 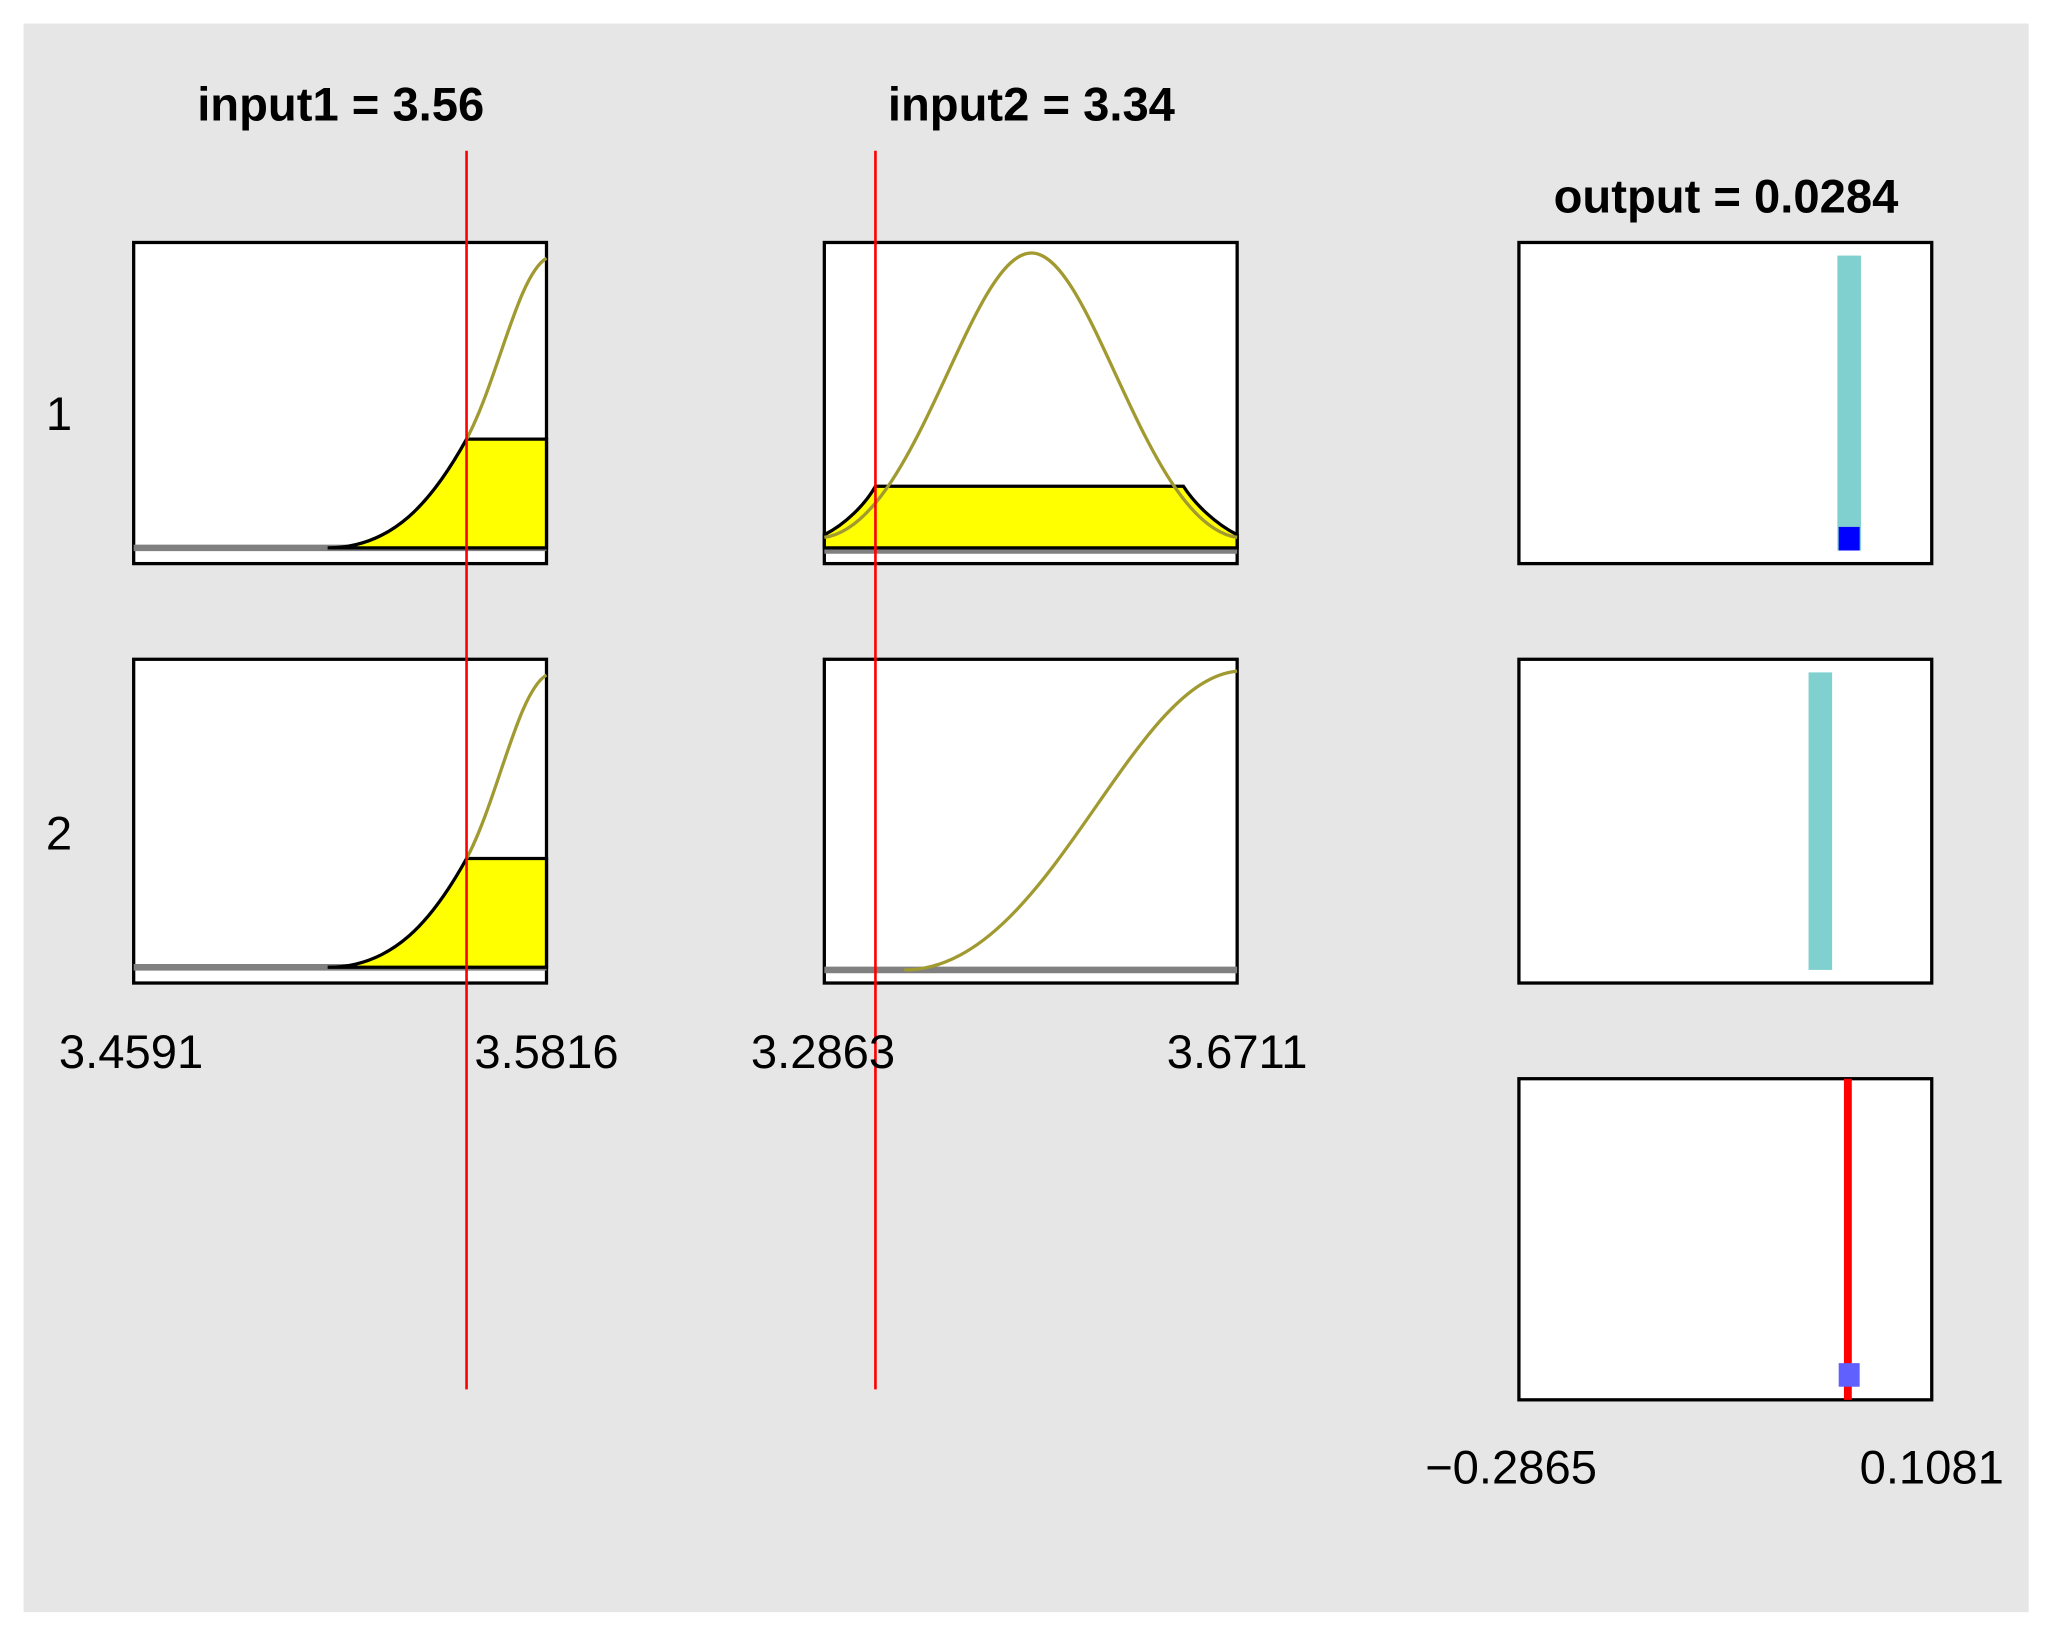 What do you see at coordinates (131, 1051) in the screenshot?
I see `range-label: 3.4591` at bounding box center [131, 1051].